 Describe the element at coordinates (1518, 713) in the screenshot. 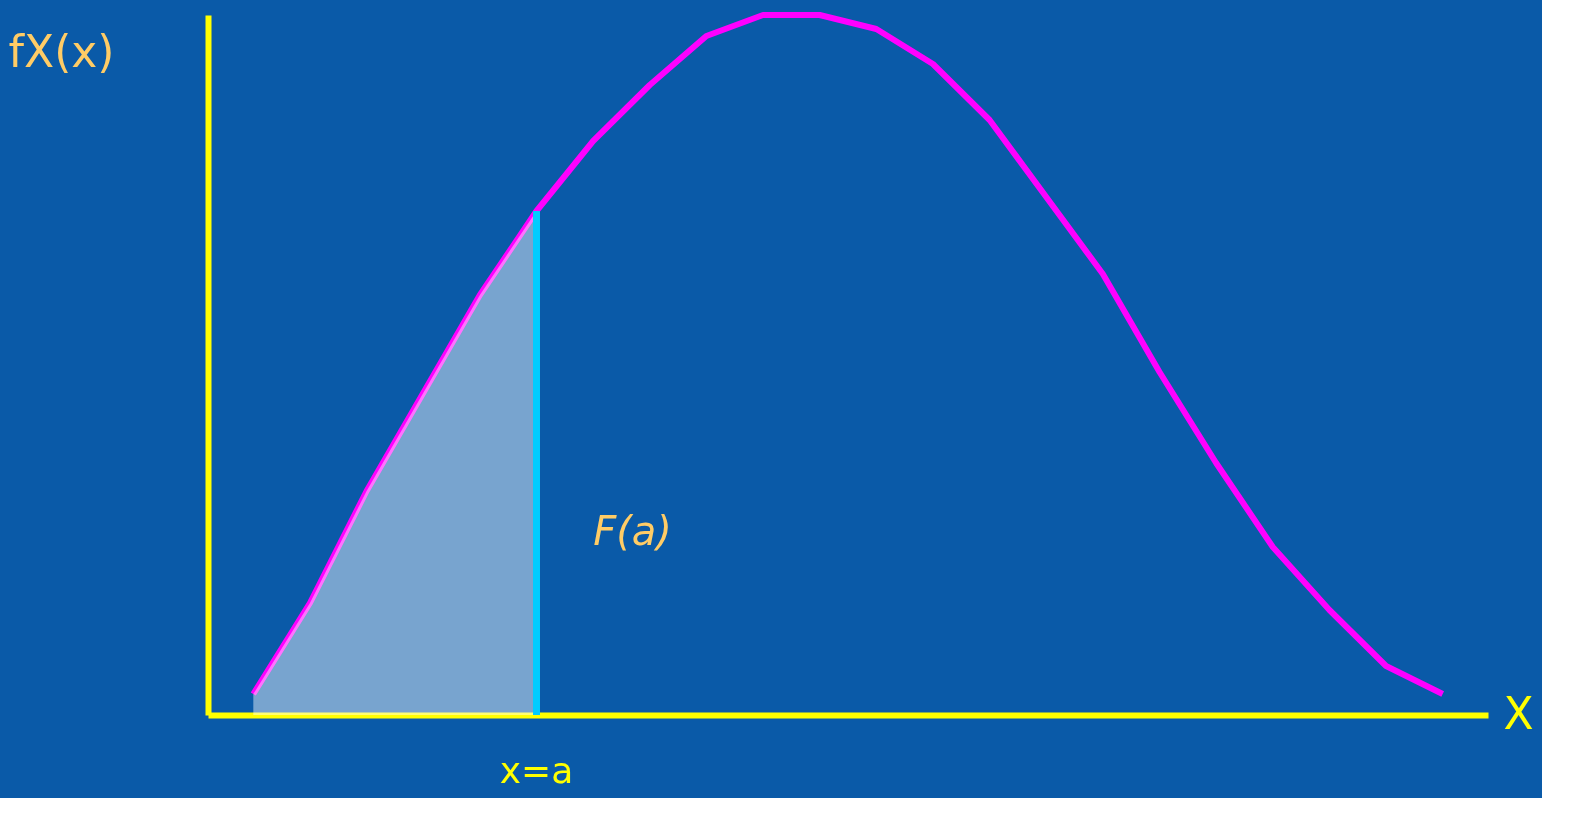

I see `x-axis-title: X` at that location.